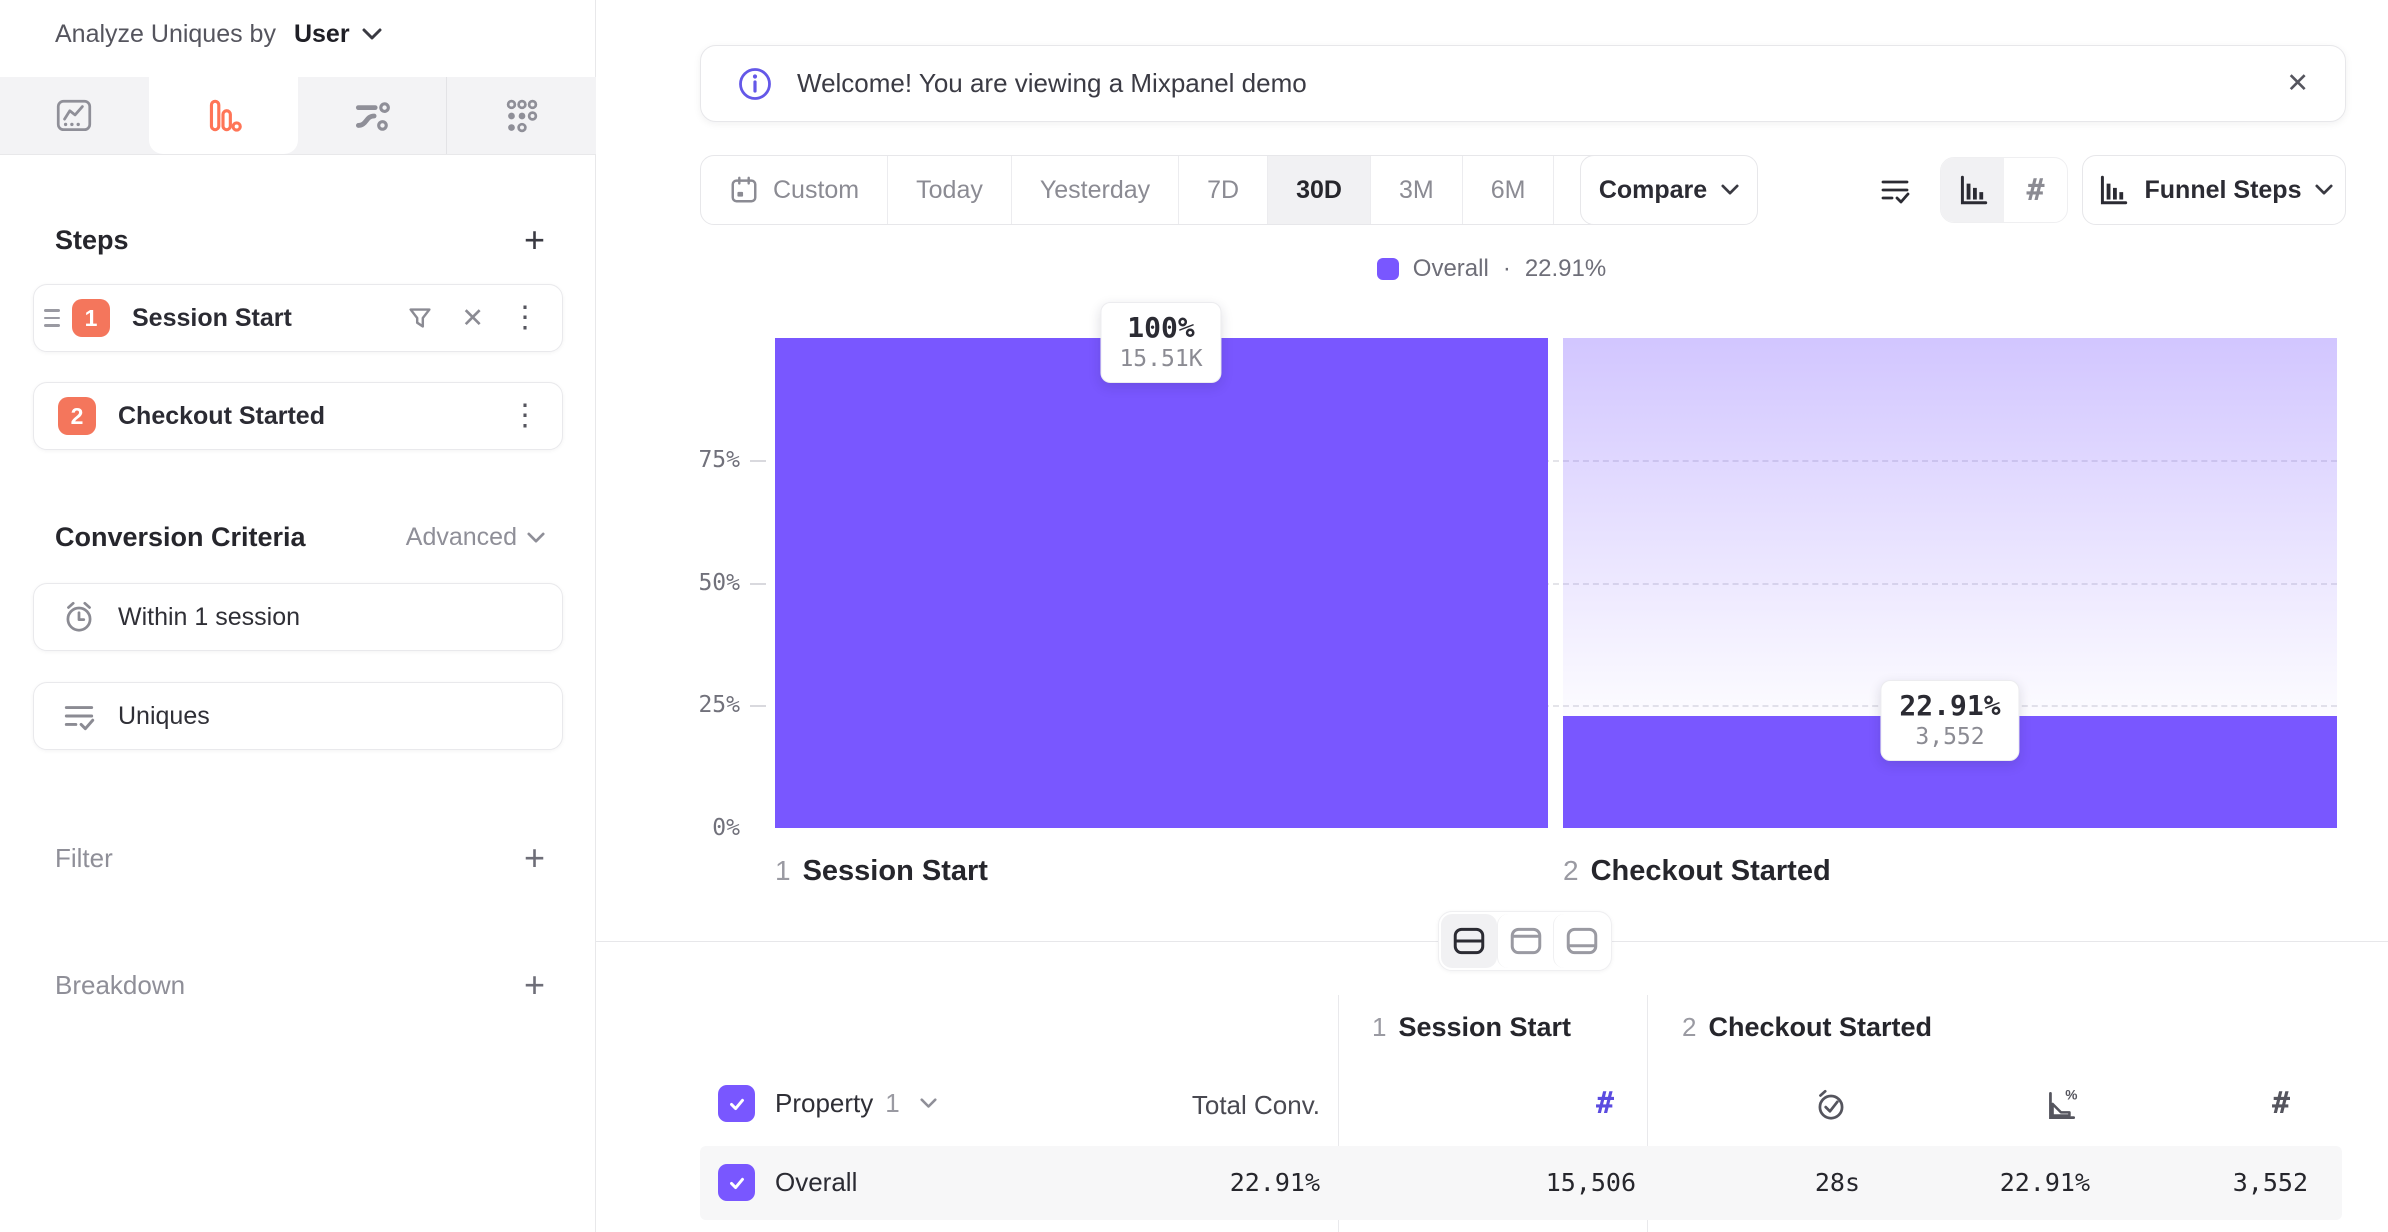 This screenshot has width=2388, height=1232. What do you see at coordinates (1837, 1182) in the screenshot?
I see `cell-checkout-time: 28s` at bounding box center [1837, 1182].